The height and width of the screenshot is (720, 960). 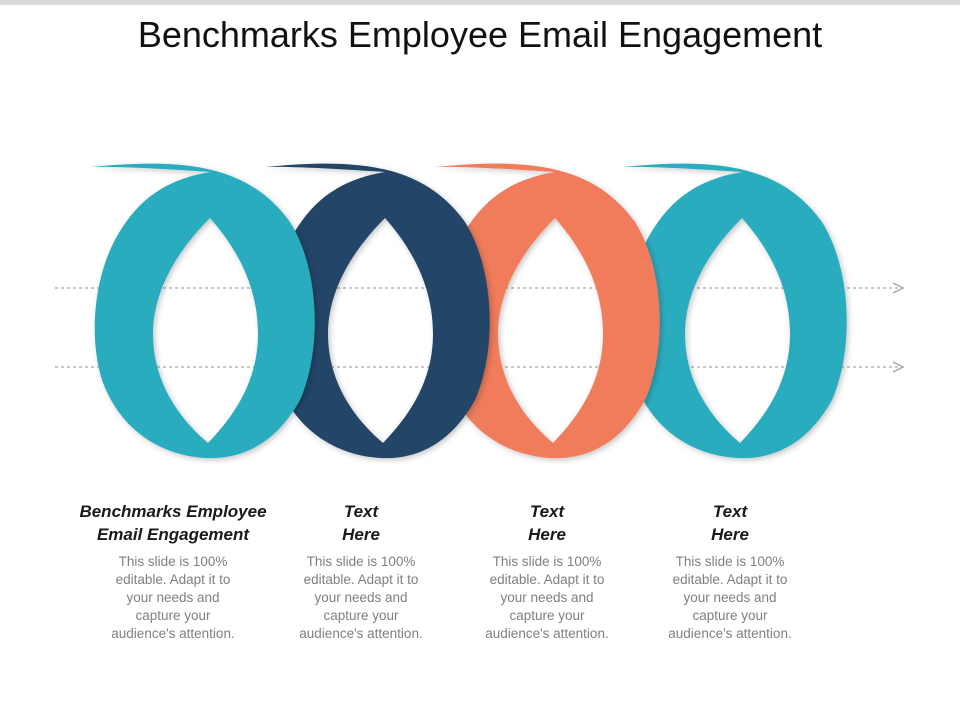 I want to click on item-1-desc-line: audience's attention., so click(x=173, y=633).